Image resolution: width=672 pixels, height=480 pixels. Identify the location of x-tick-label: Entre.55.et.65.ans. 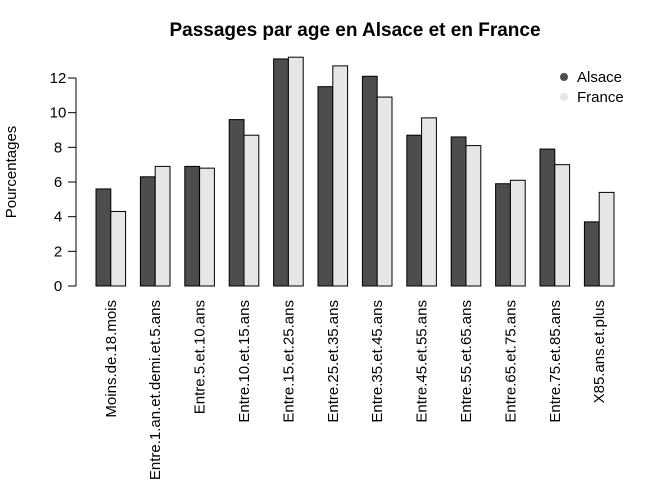
(466, 361).